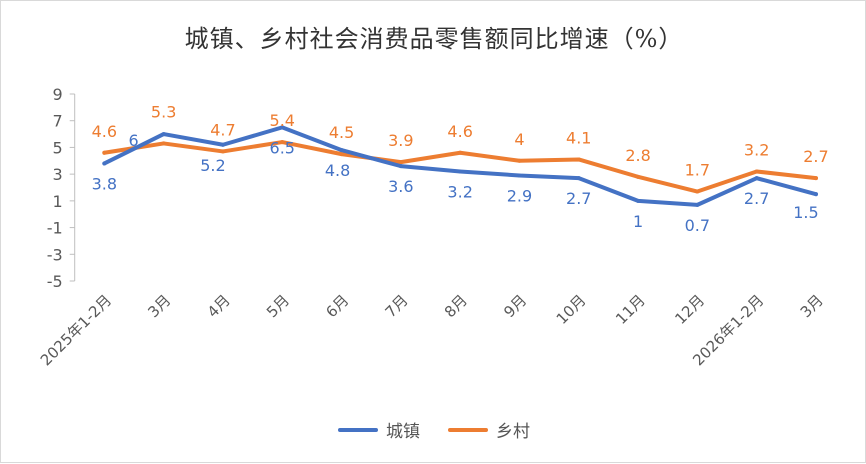  I want to click on x-tick-label: 6月, so click(337, 306).